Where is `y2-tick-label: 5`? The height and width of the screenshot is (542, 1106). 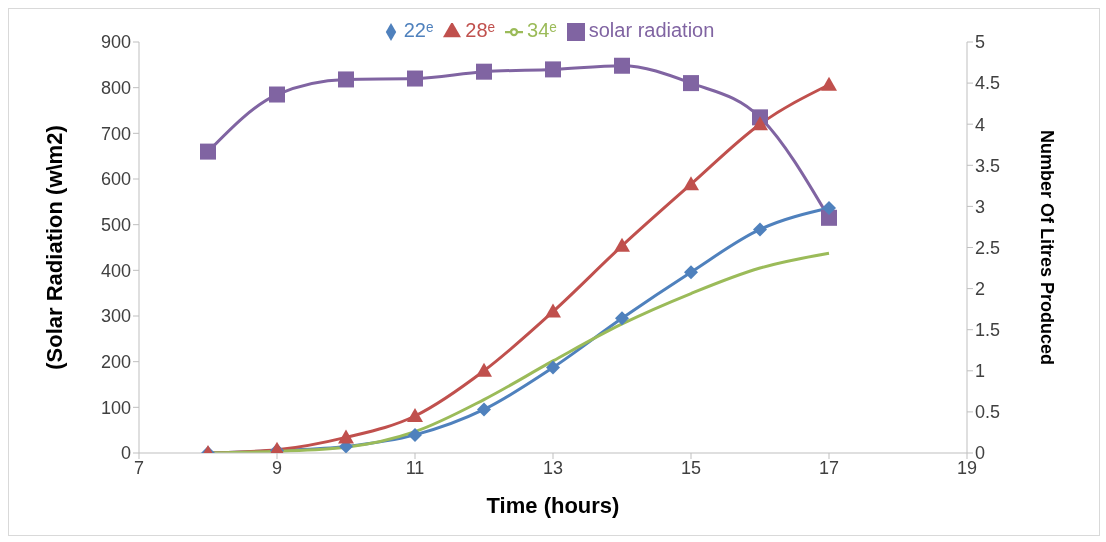 y2-tick-label: 5 is located at coordinates (980, 42).